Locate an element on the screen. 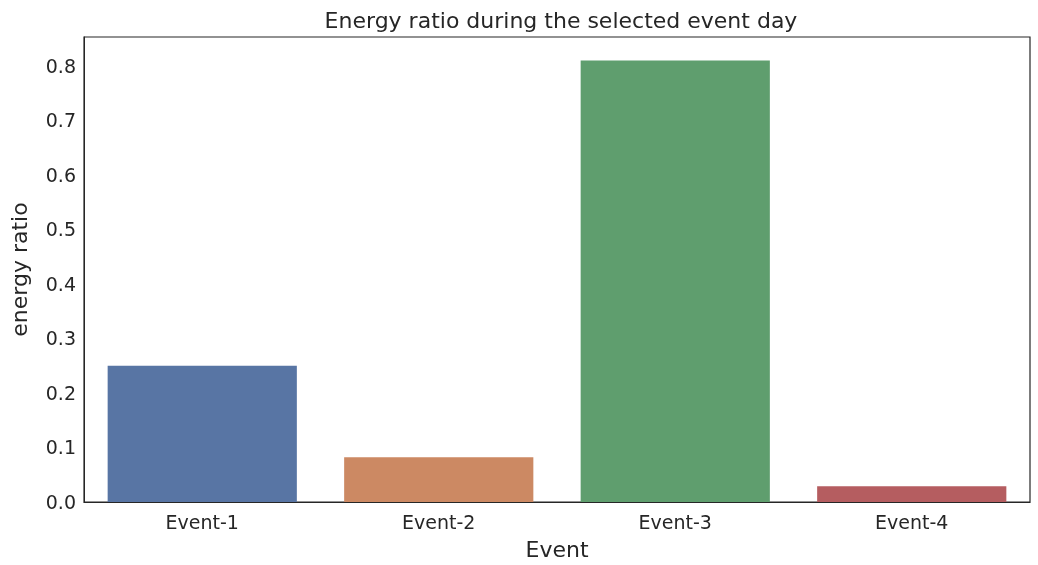 The height and width of the screenshot is (565, 1038). x-tick-label: Event-1 is located at coordinates (202, 521).